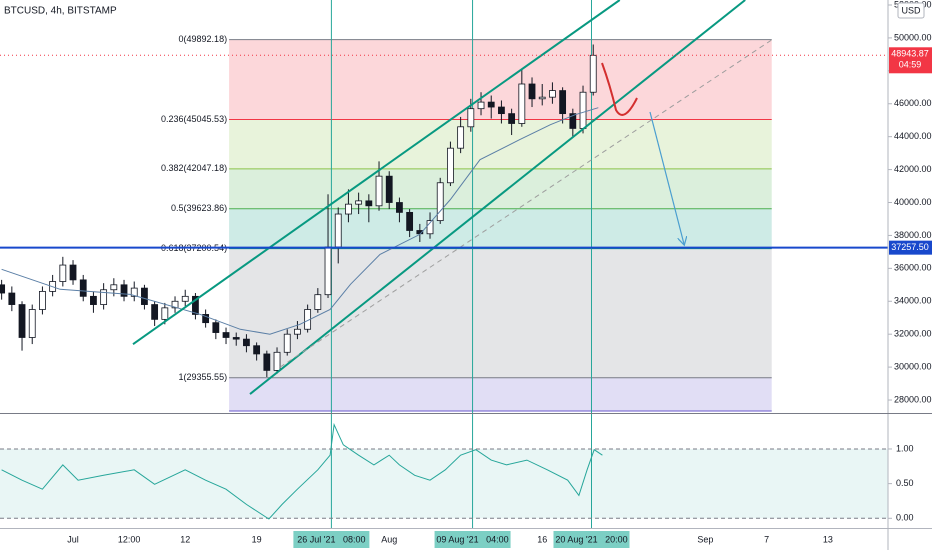 The image size is (932, 550). Describe the element at coordinates (913, 169) in the screenshot. I see `y-tick-label: 42000.00` at that location.